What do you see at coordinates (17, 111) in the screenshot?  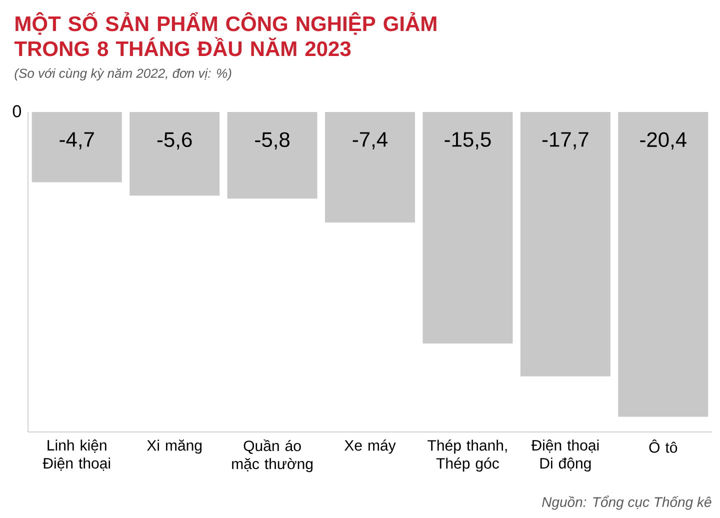 I see `text: 0` at bounding box center [17, 111].